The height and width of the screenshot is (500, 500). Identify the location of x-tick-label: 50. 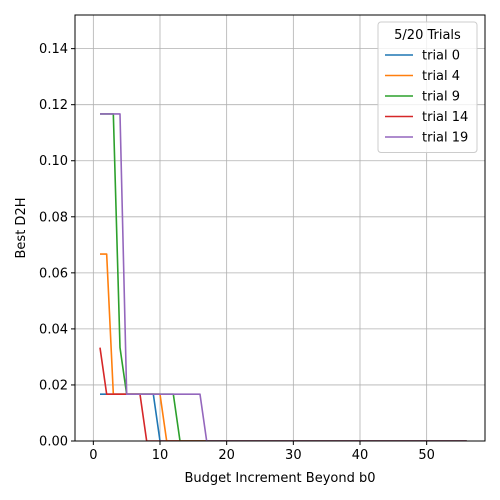
(426, 455).